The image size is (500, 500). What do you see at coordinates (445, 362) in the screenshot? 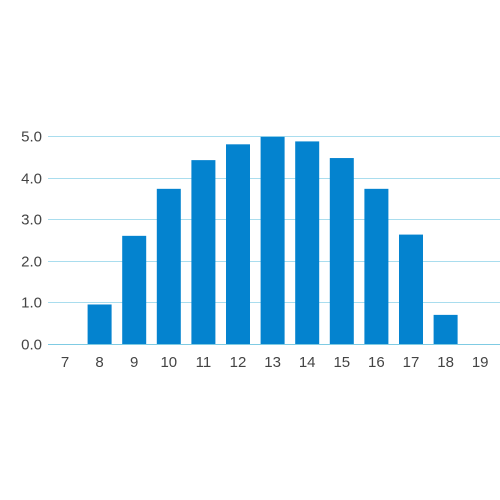
I see `x-tick-label-18: 18` at bounding box center [445, 362].